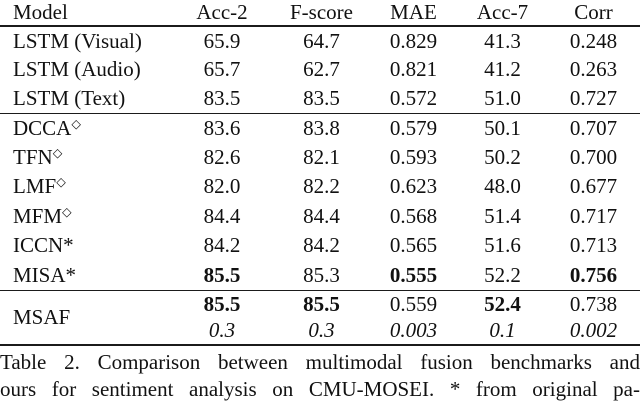  Describe the element at coordinates (33, 156) in the screenshot. I see `model-name: TFN` at that location.